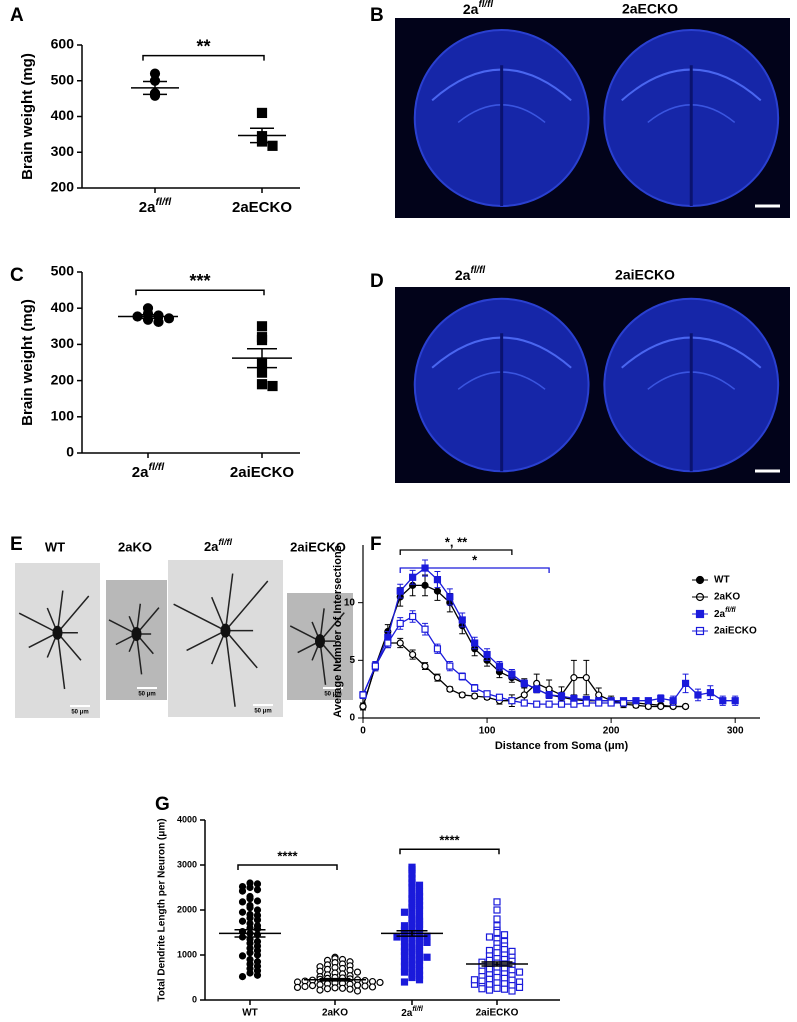 This screenshot has height=1022, width=797. I want to click on legend-label: 2aiECKO, so click(735, 631).